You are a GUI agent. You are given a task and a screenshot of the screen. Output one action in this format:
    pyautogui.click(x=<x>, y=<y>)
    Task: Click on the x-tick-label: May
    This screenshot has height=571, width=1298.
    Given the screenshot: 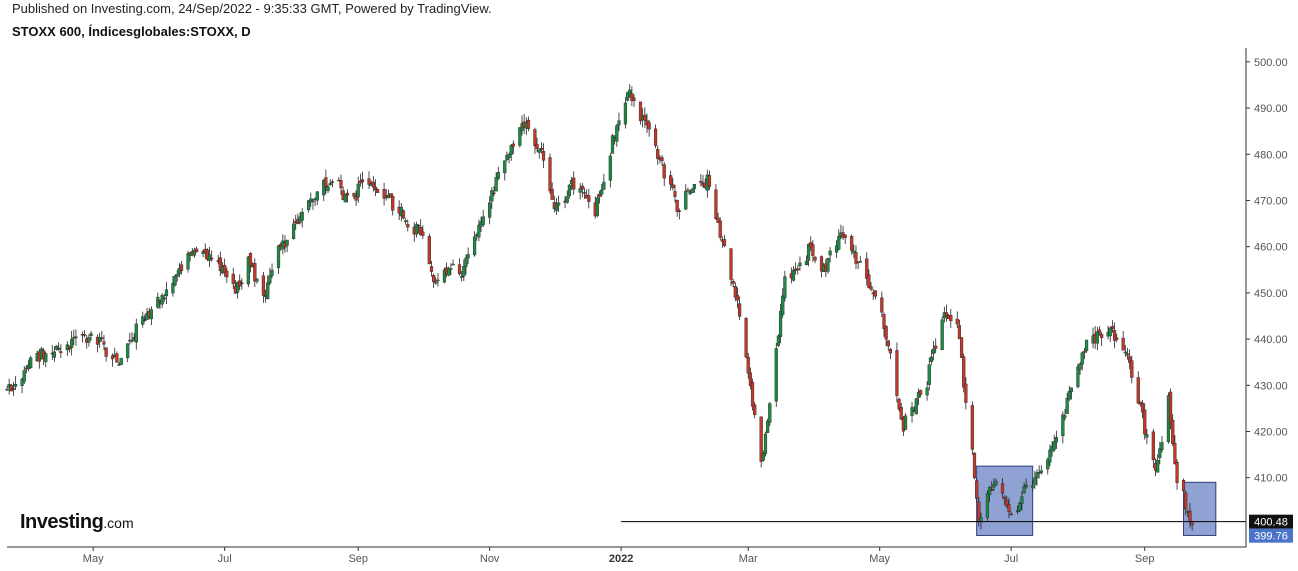 What is the action you would take?
    pyautogui.click(x=879, y=559)
    